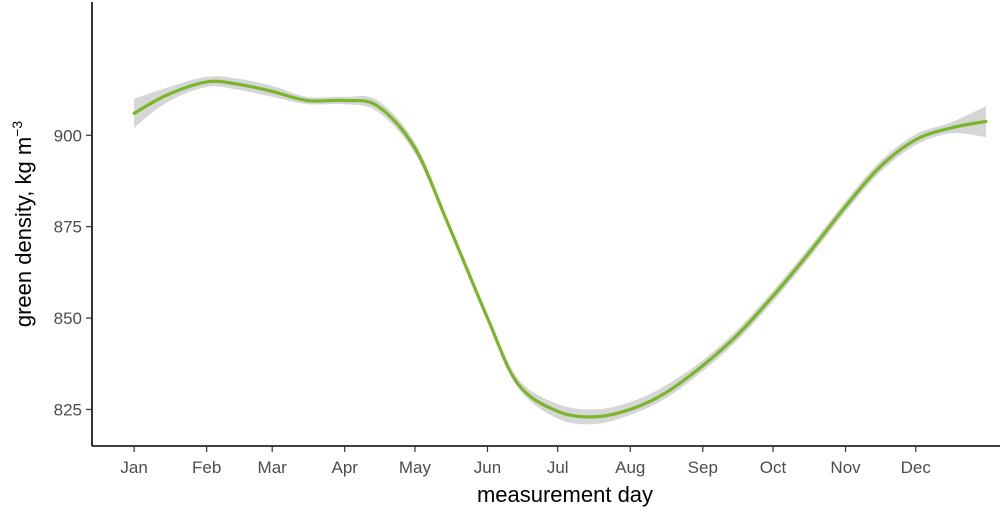 This screenshot has width=1000, height=514. I want to click on x-tick-label: Jan, so click(133, 467).